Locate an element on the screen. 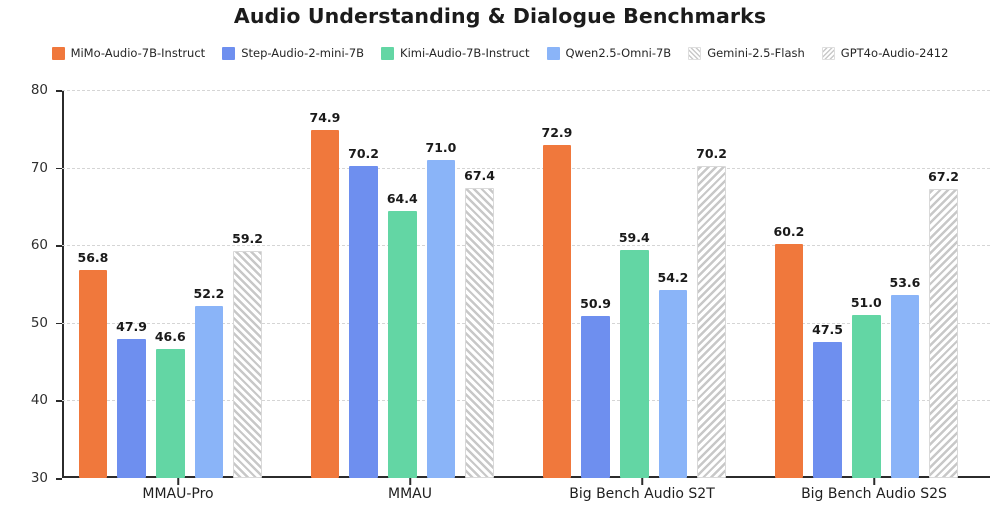 This screenshot has width=1000, height=517. y-axis-tick-label: 40 is located at coordinates (39, 400).